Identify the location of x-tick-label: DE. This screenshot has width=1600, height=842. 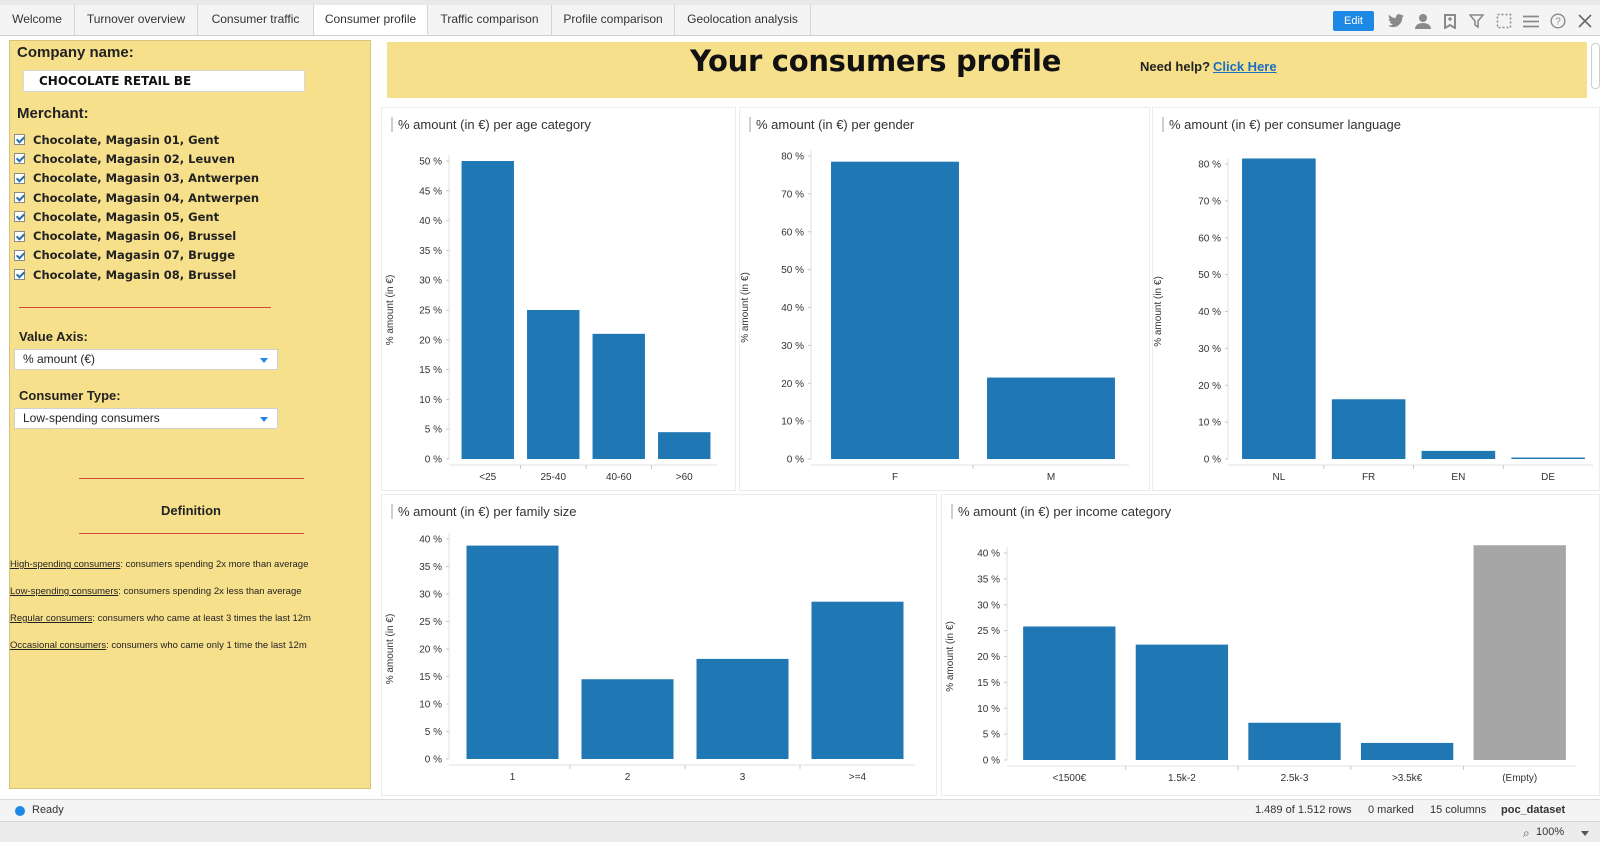
(1548, 477).